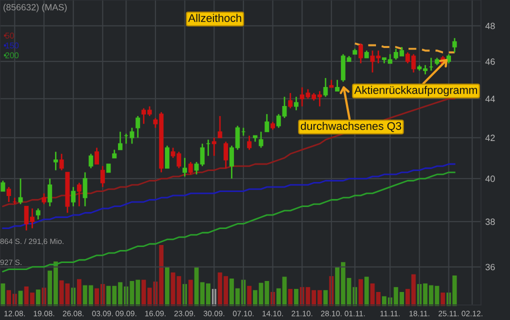 The image size is (510, 320). Describe the element at coordinates (490, 137) in the screenshot. I see `y-tick-label: 42` at that location.